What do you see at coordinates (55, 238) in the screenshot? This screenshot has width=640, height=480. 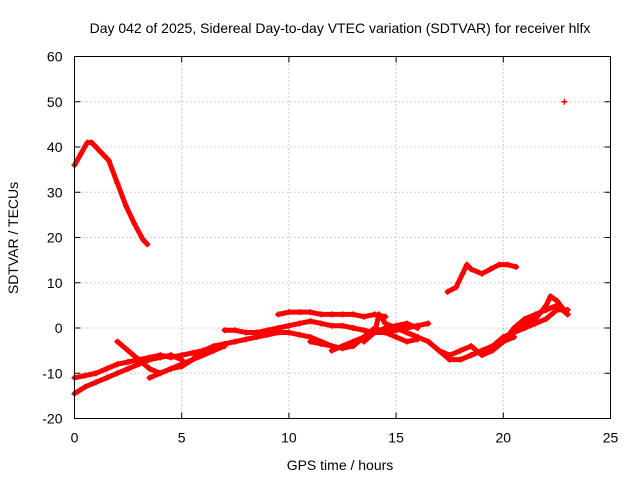 I see `y-tick-label: 20` at bounding box center [55, 238].